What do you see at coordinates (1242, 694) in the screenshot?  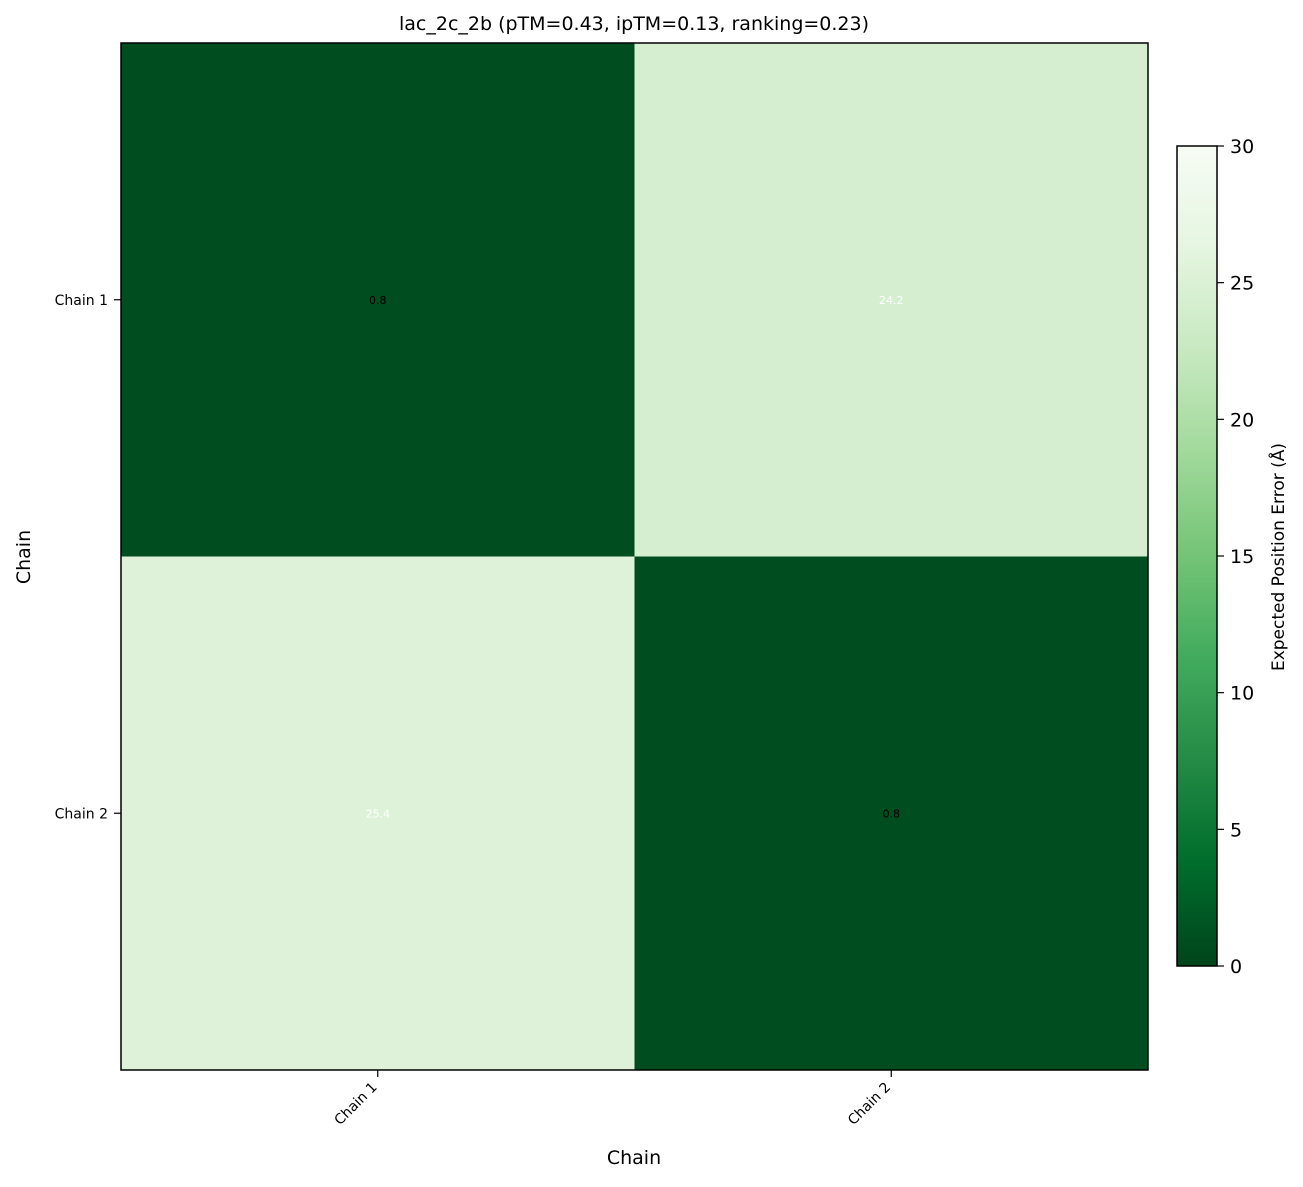 I see `colorbar-tick-label: 10` at bounding box center [1242, 694].